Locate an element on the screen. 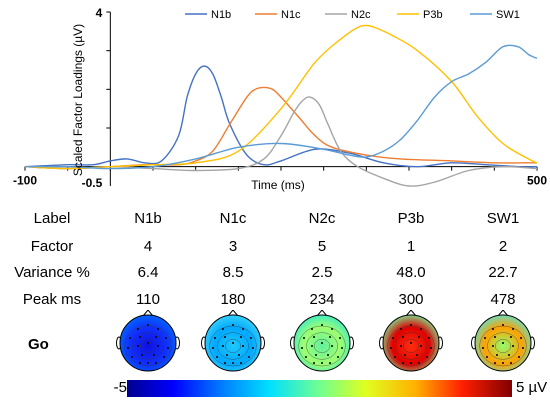 The height and width of the screenshot is (405, 550). x-tick-label: -100 is located at coordinates (25, 181).